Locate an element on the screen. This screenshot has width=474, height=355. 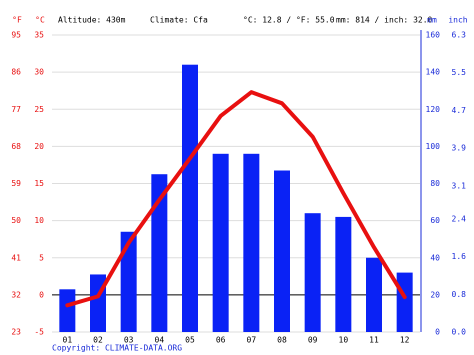
inch-tick-label: 0.0 is located at coordinates (459, 332).